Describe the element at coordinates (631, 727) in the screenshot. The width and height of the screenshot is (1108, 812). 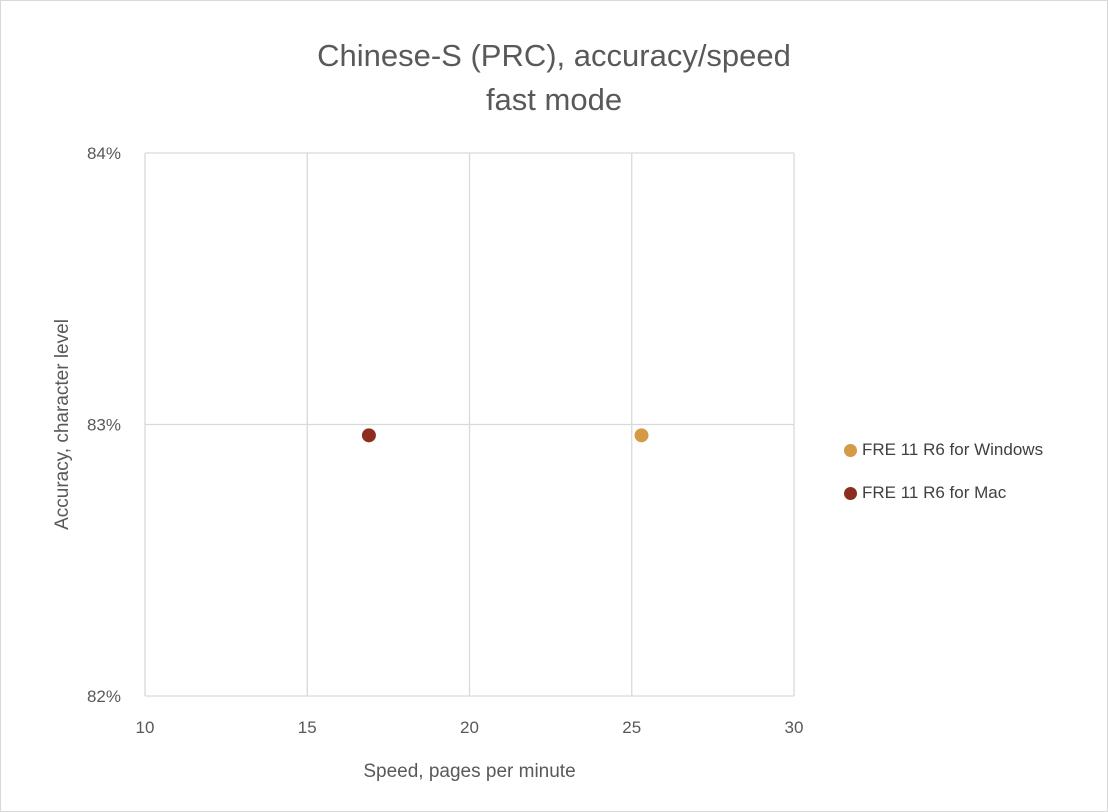
I see `x-tick-label: 25` at that location.